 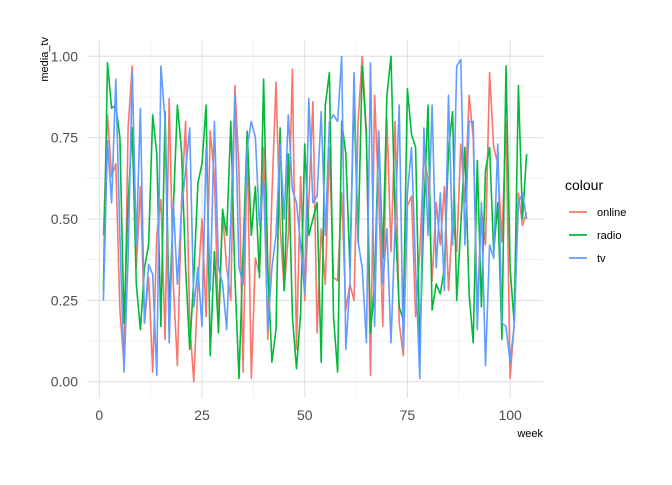 I want to click on y-tick-label: 1.00, so click(x=64, y=56).